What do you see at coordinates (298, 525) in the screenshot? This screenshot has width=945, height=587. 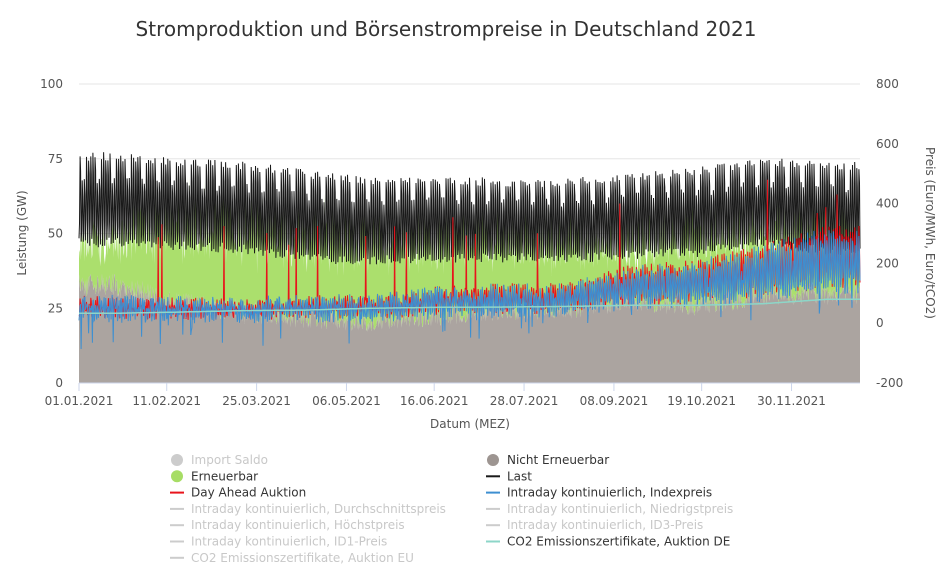 I see `legend-label: Intraday kontinuierlich, Höchstpreis` at bounding box center [298, 525].